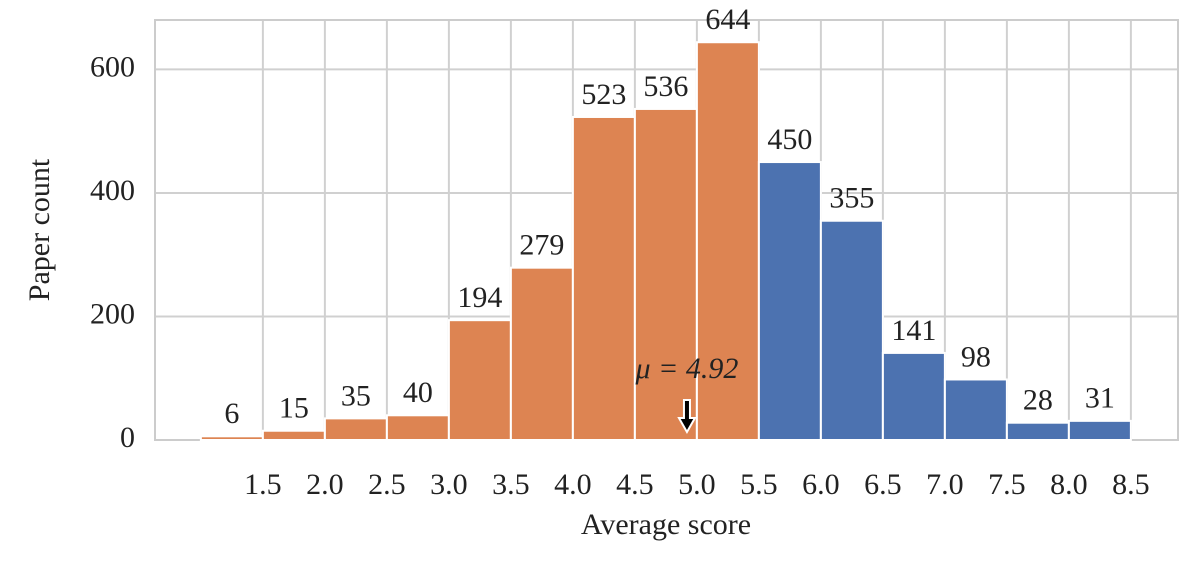 This screenshot has height=563, width=1200. I want to click on data-label: 35, so click(356, 395).